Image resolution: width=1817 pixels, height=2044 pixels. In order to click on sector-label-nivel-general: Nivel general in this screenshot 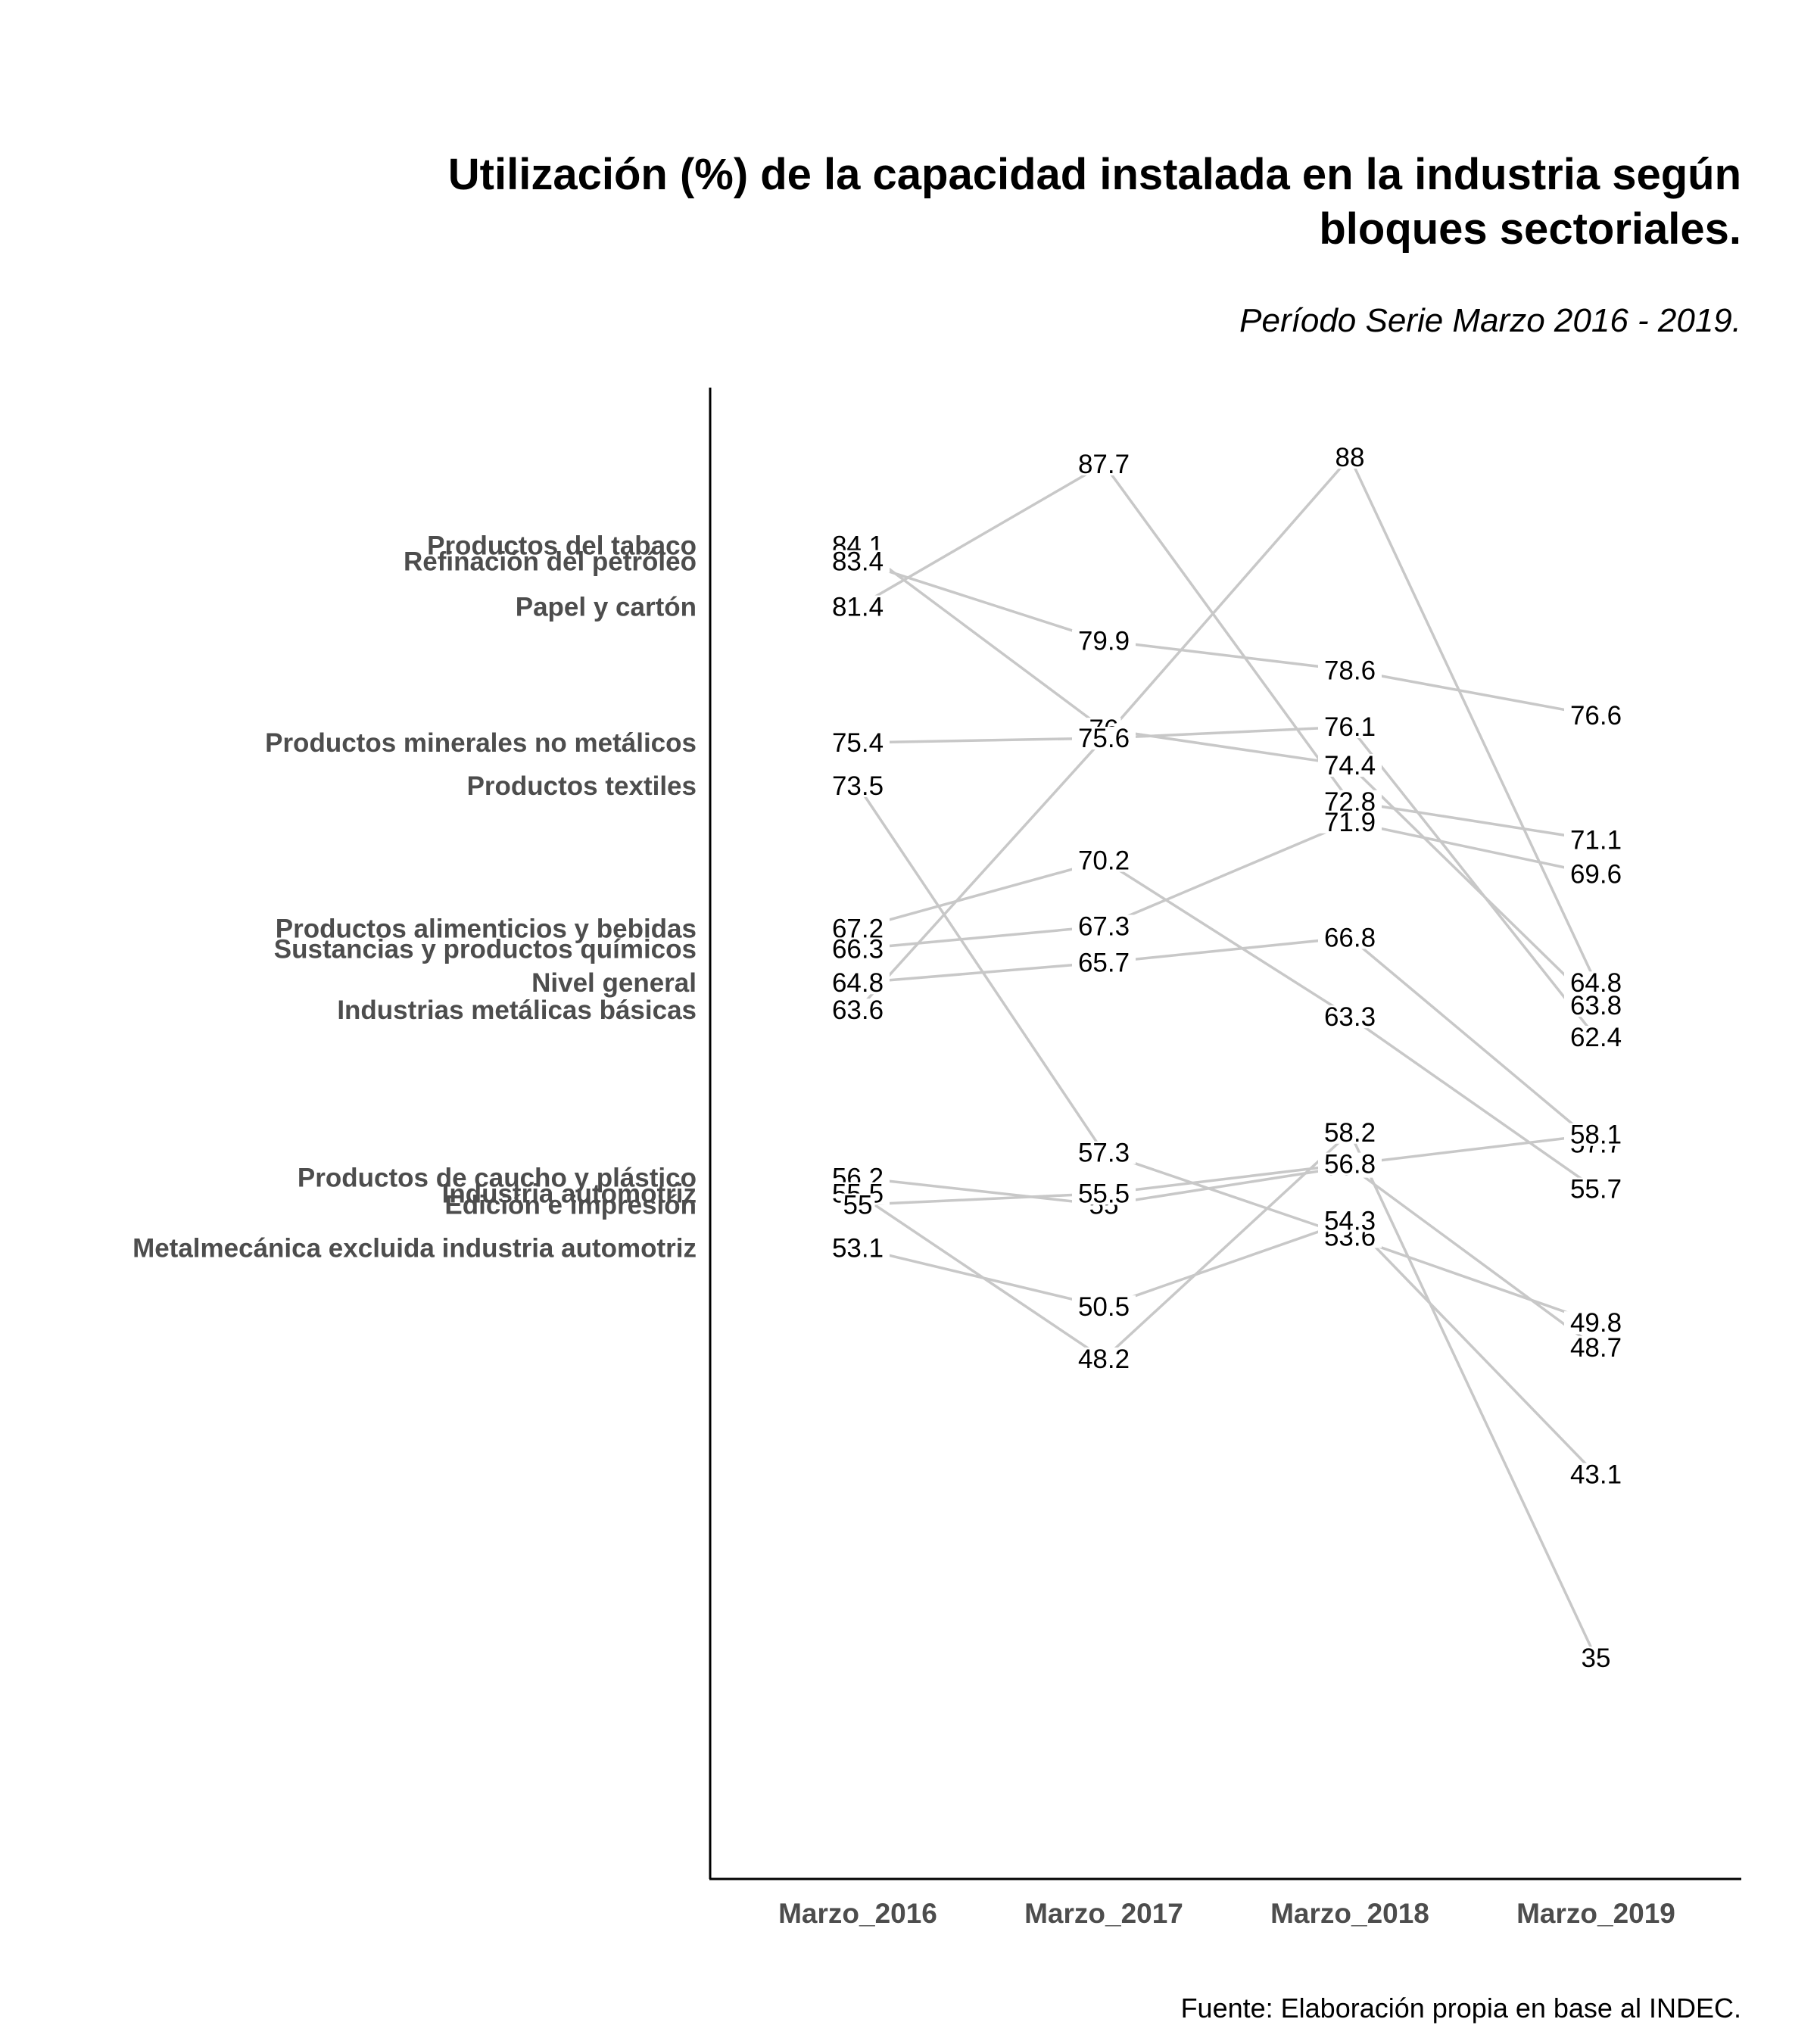, I will do `click(614, 983)`.